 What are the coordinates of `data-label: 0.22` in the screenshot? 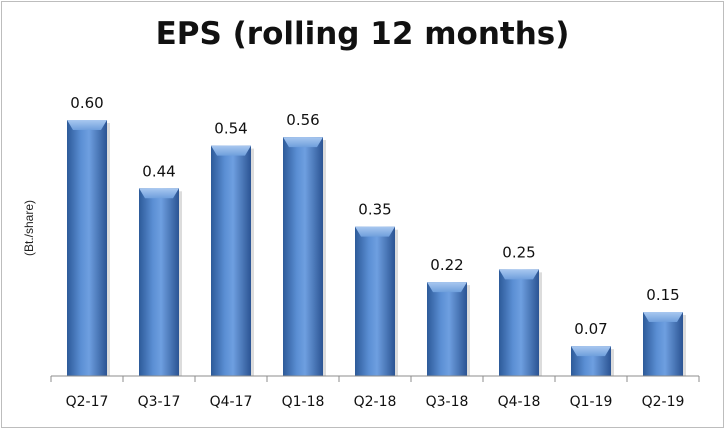 It's located at (446, 265).